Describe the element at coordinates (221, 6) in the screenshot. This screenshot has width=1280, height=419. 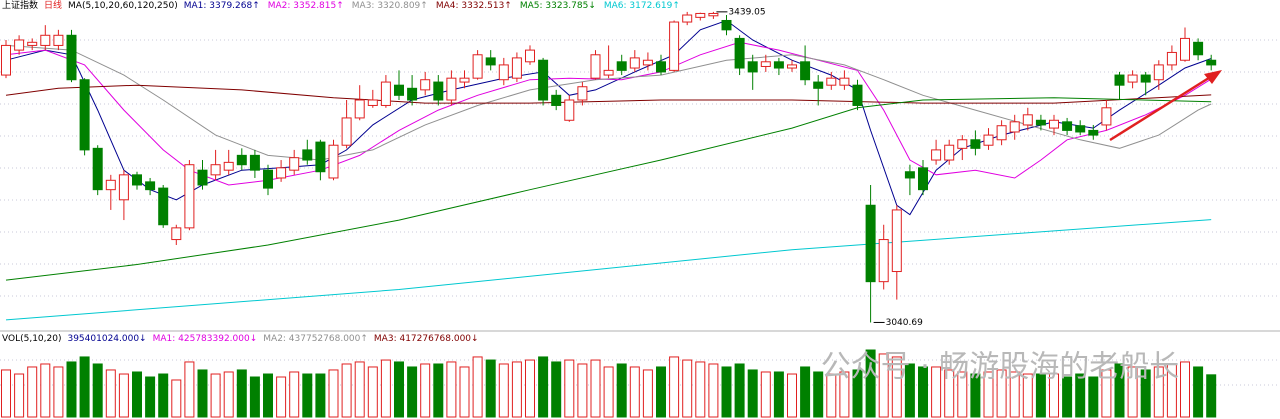
I see `ma-legend-item: MA1: 3379.268↑` at that location.